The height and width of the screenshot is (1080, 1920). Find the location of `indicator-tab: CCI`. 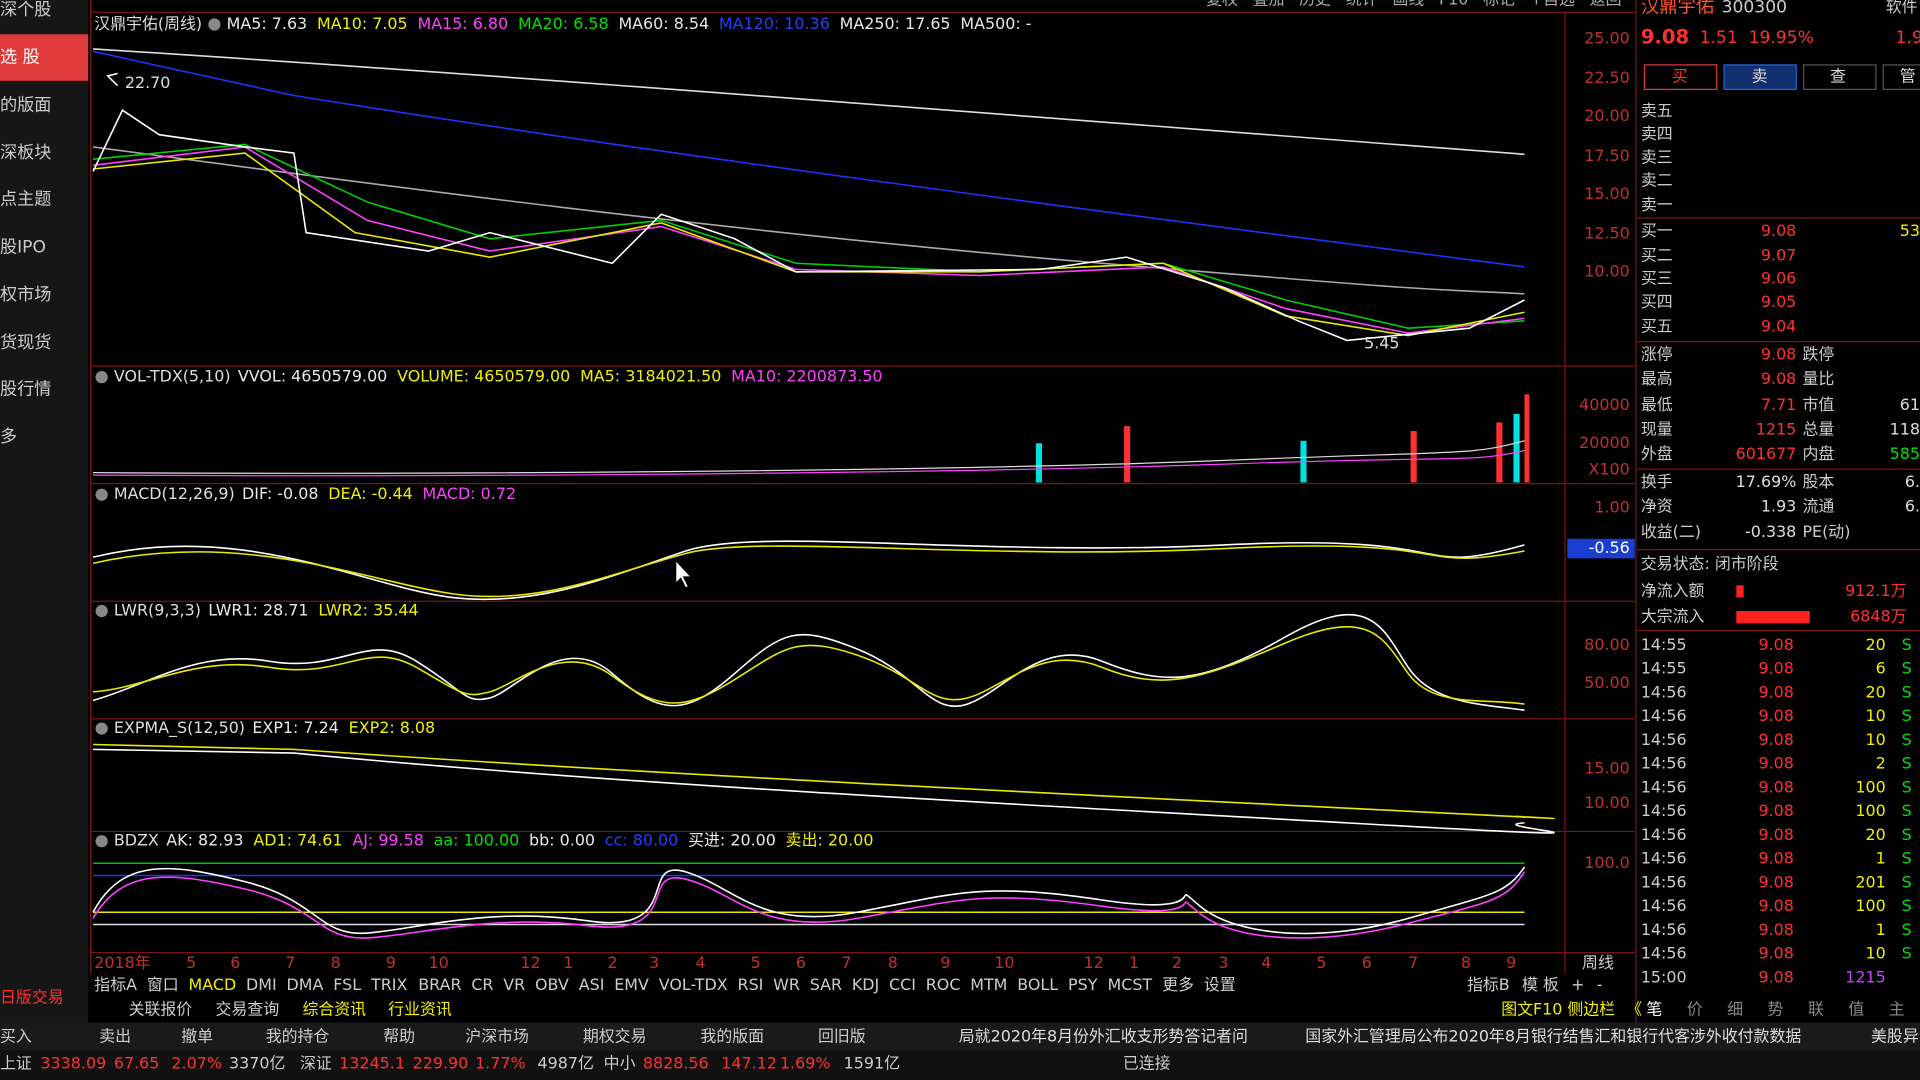

indicator-tab: CCI is located at coordinates (902, 984).